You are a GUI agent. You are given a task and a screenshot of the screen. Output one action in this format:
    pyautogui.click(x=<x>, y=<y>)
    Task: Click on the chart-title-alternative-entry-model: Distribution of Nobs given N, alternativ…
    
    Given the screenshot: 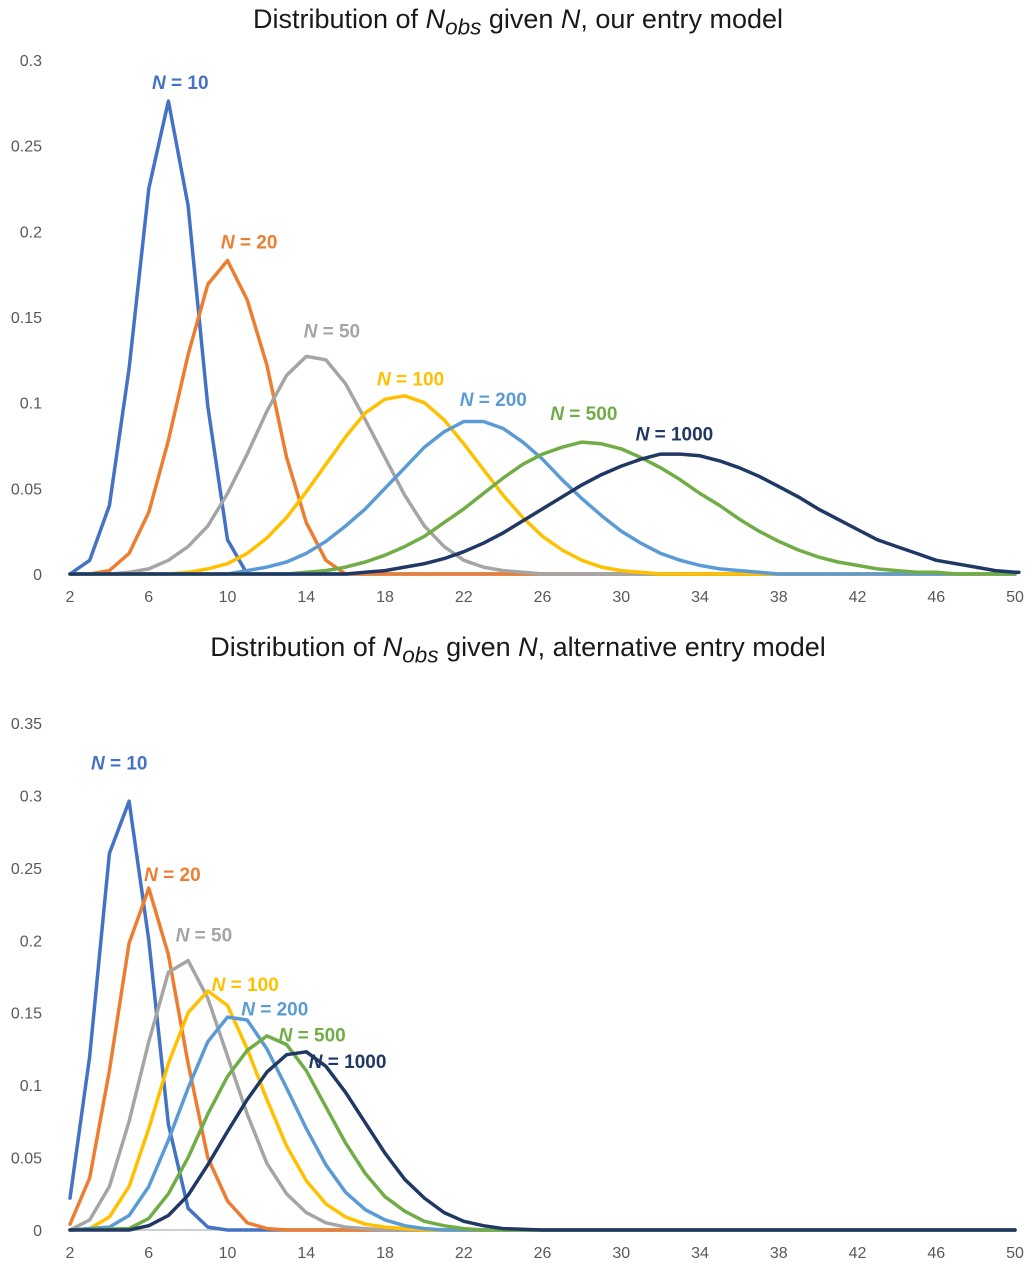 What is the action you would take?
    pyautogui.click(x=518, y=650)
    